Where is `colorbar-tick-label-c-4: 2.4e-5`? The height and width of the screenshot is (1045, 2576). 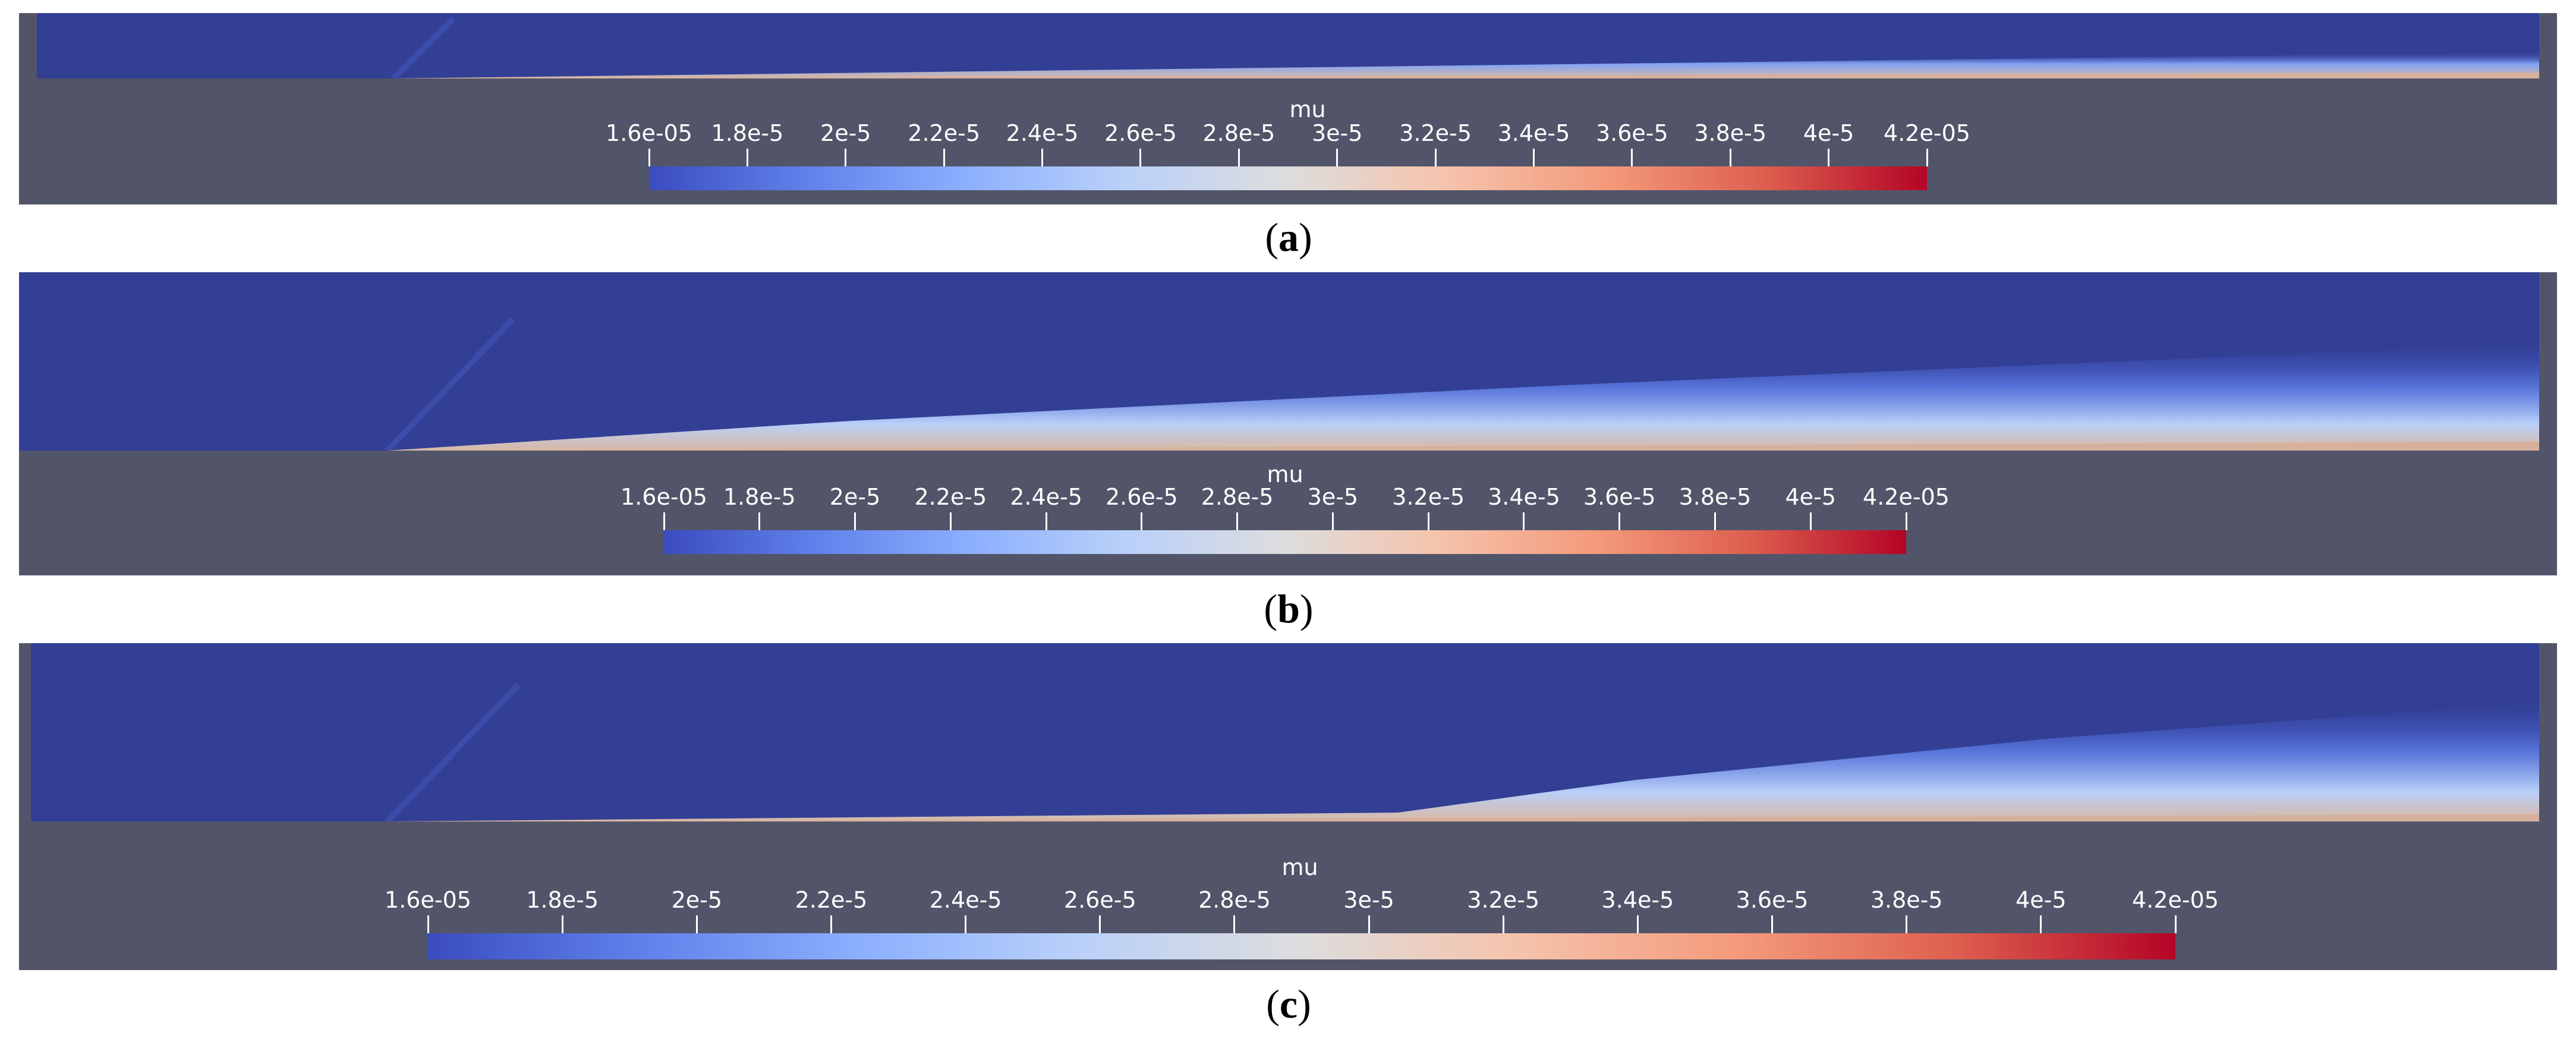
colorbar-tick-label-c-4: 2.4e-5 is located at coordinates (965, 900).